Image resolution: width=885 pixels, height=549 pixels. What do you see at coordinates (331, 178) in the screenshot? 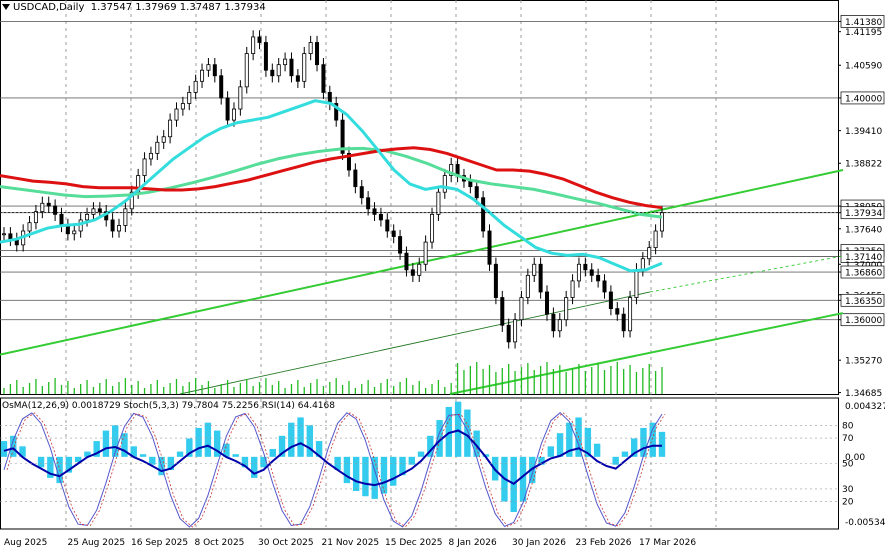
I see `ma-red-line` at bounding box center [331, 178].